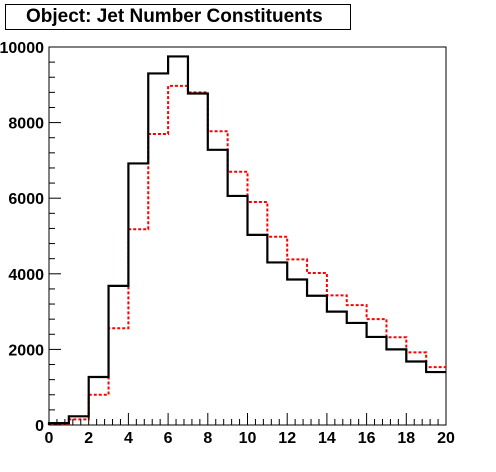  Describe the element at coordinates (168, 438) in the screenshot. I see `x-tick-label: 6` at that location.